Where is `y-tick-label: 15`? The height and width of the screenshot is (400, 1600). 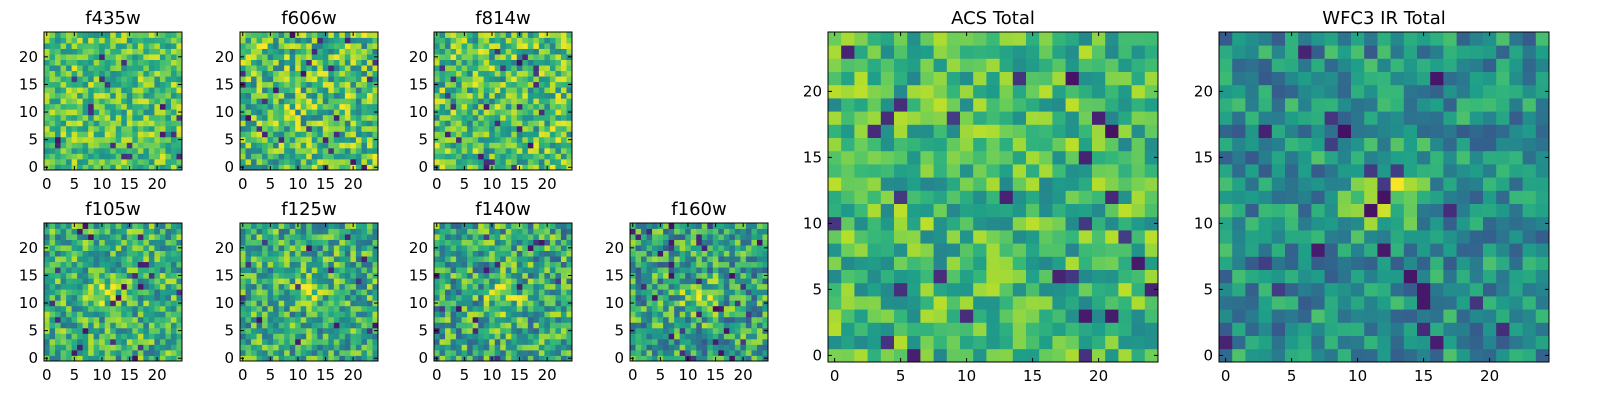 y-tick-label: 15 is located at coordinates (224, 275).